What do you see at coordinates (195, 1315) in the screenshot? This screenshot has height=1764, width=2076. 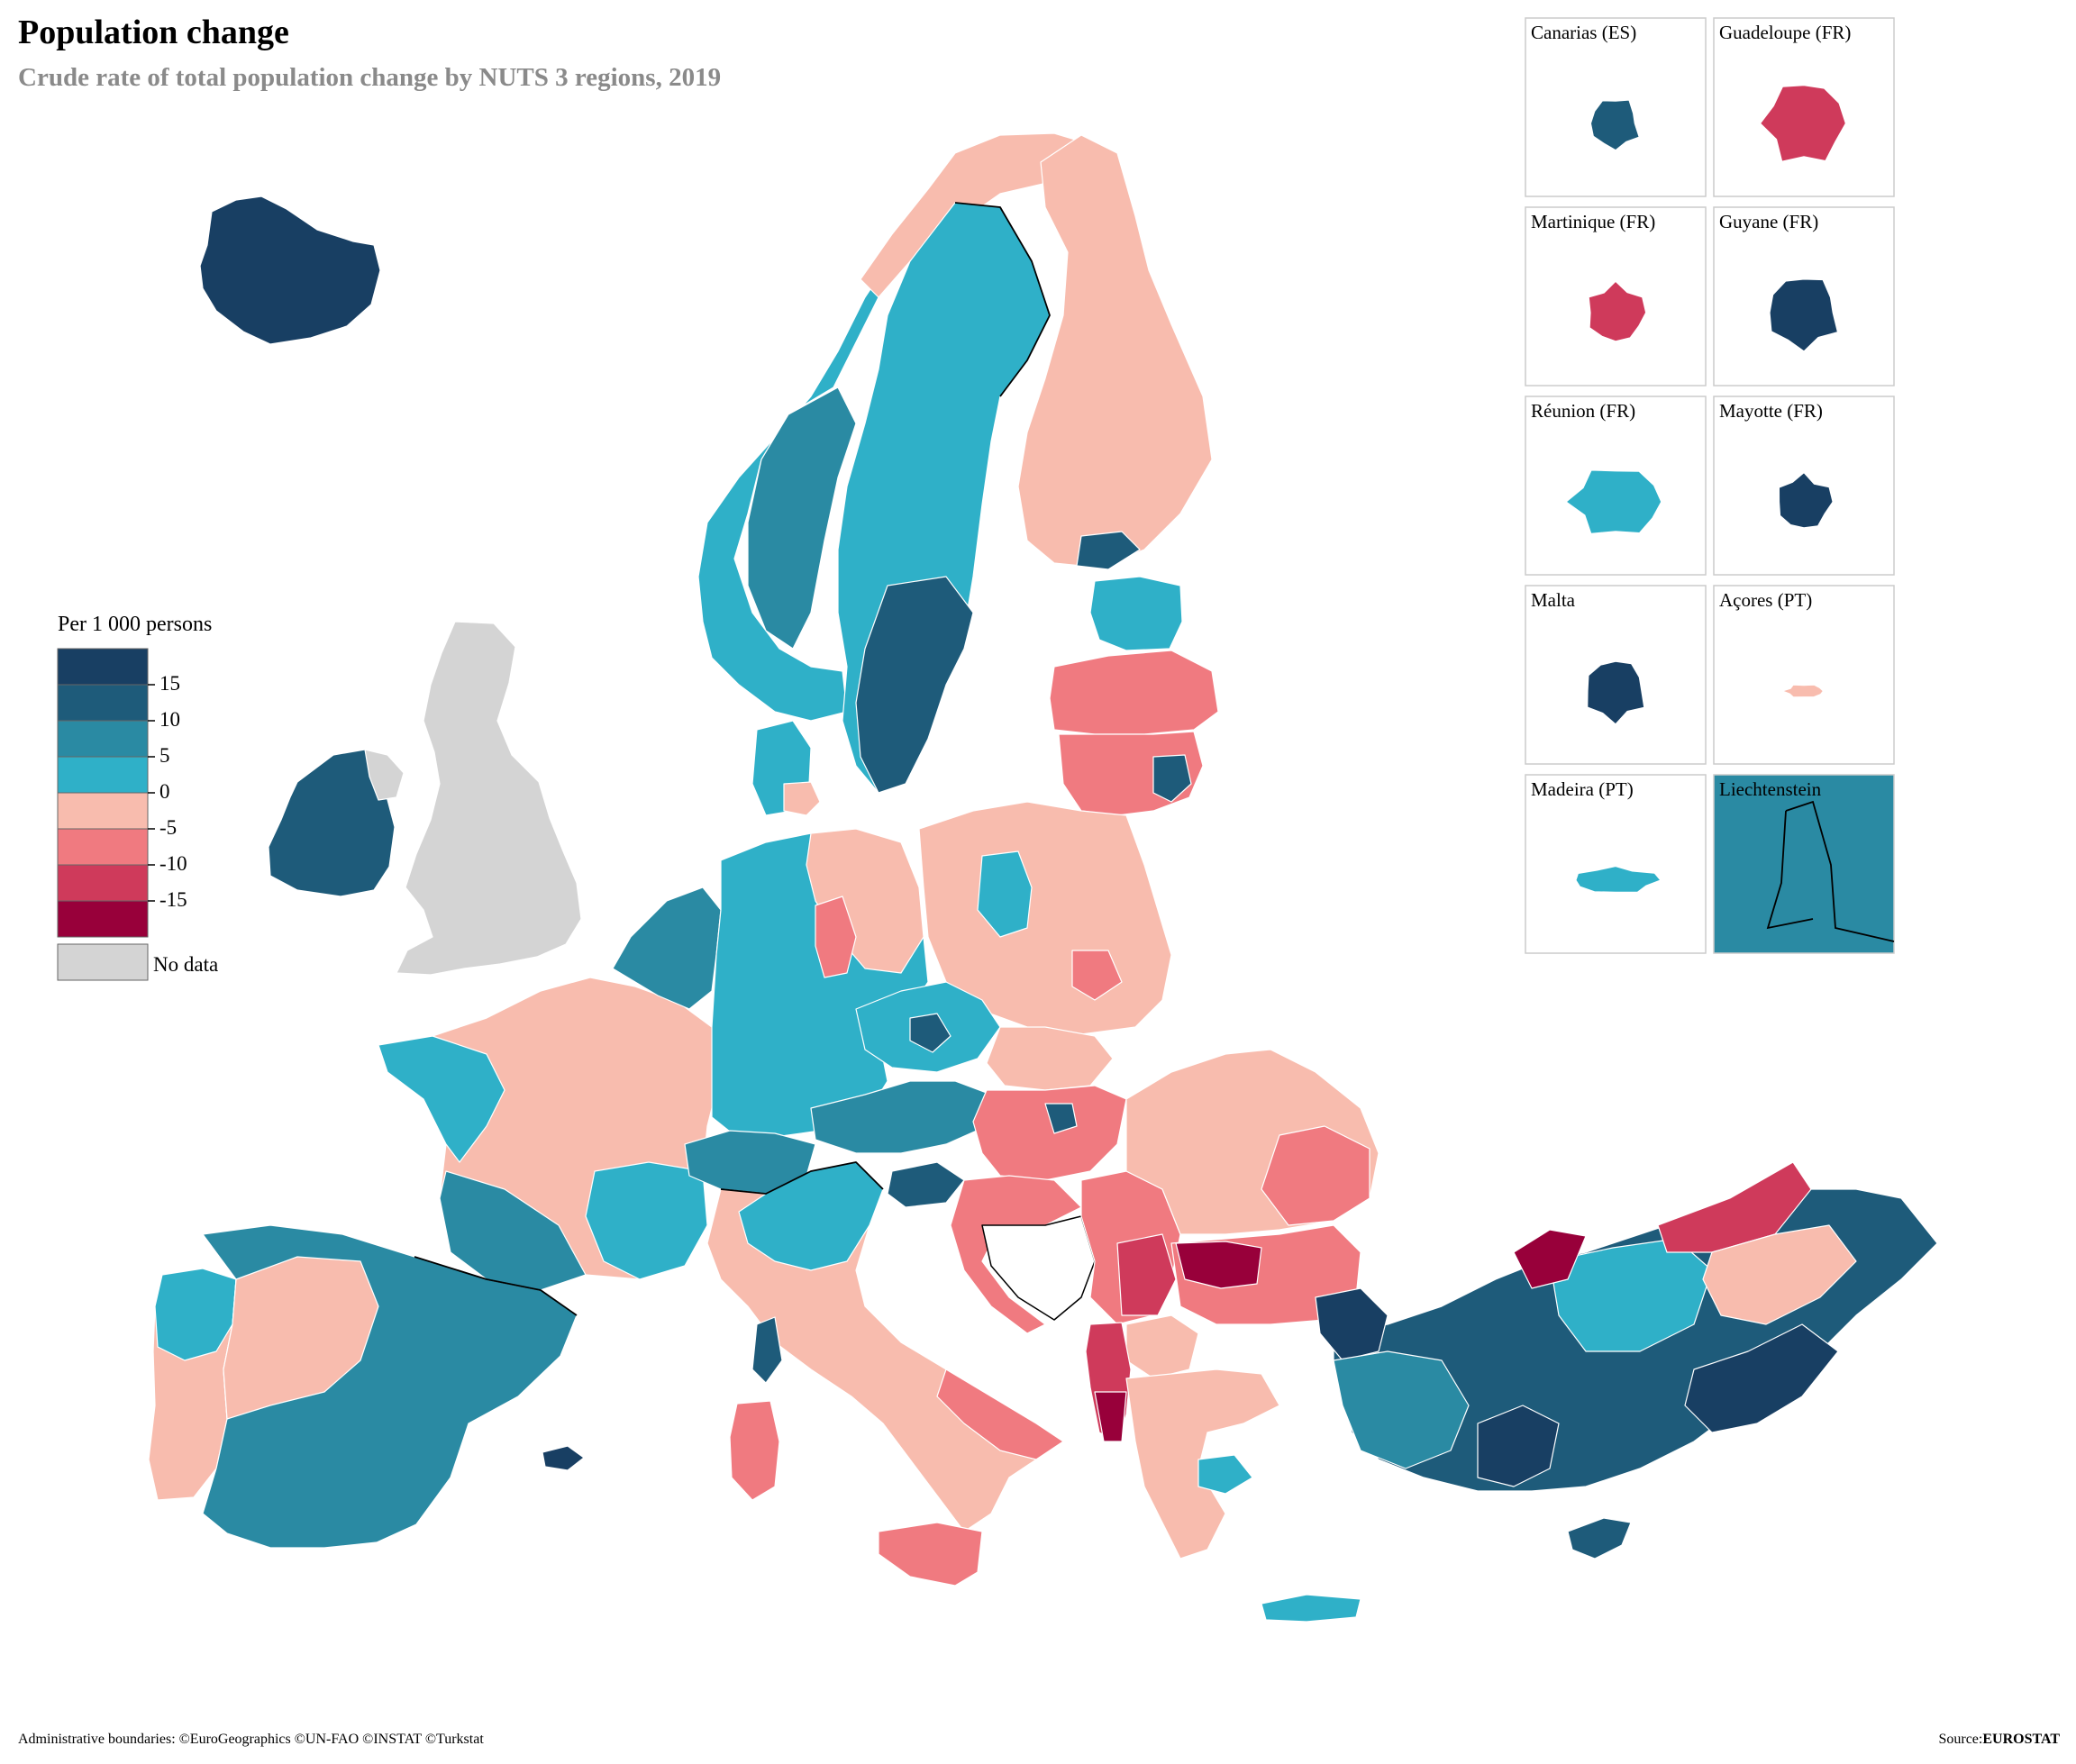 I see `region-portugal-north` at bounding box center [195, 1315].